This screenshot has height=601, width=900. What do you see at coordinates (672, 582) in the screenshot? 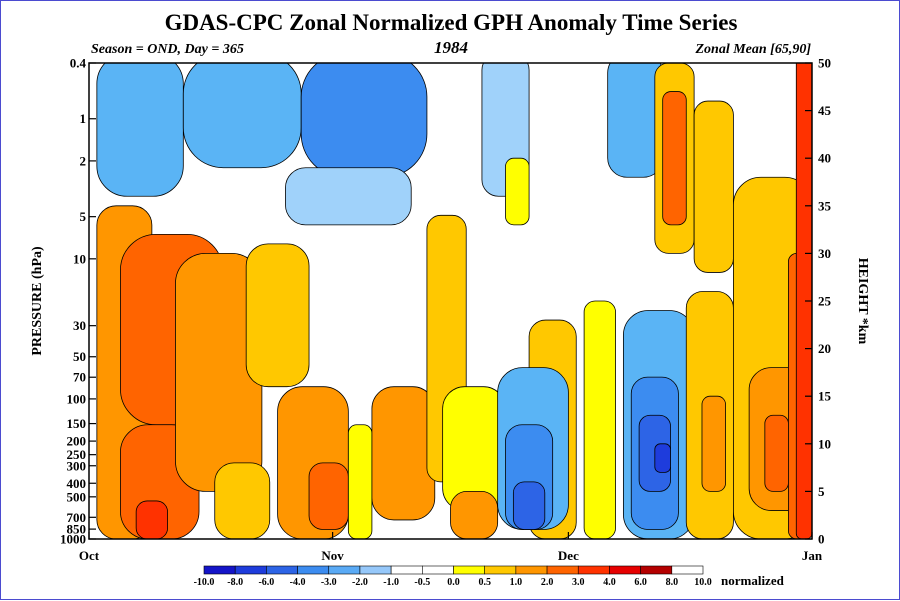
I see `colorbar-label: 8.0` at bounding box center [672, 582].